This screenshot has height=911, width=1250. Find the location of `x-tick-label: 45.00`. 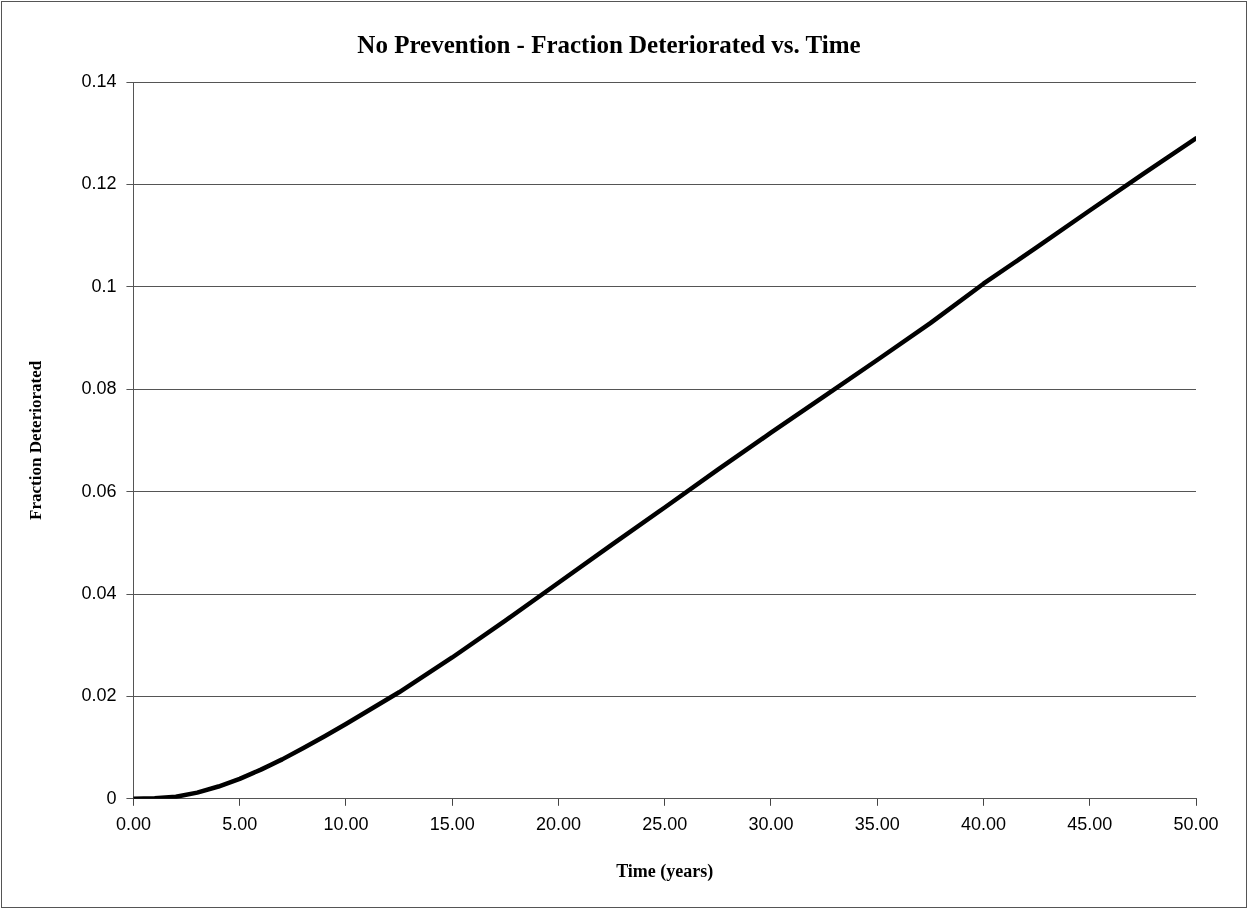

x-tick-label: 45.00 is located at coordinates (1090, 823).